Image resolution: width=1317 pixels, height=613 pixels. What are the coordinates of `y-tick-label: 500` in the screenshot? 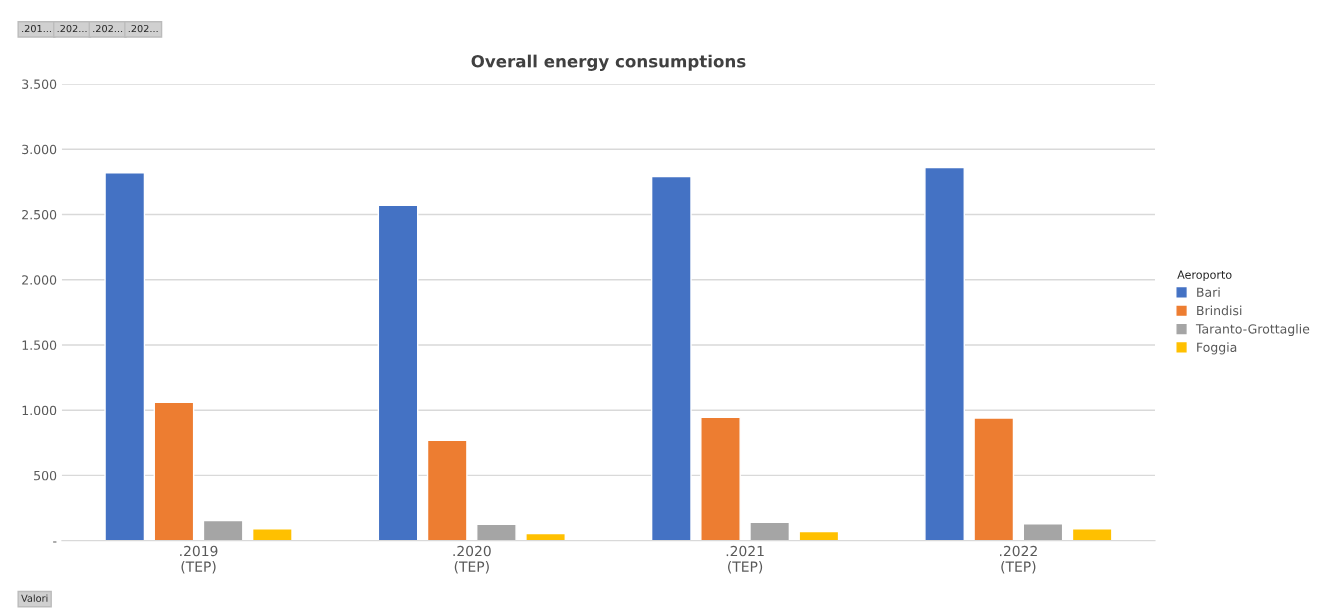 It's located at (45, 475).